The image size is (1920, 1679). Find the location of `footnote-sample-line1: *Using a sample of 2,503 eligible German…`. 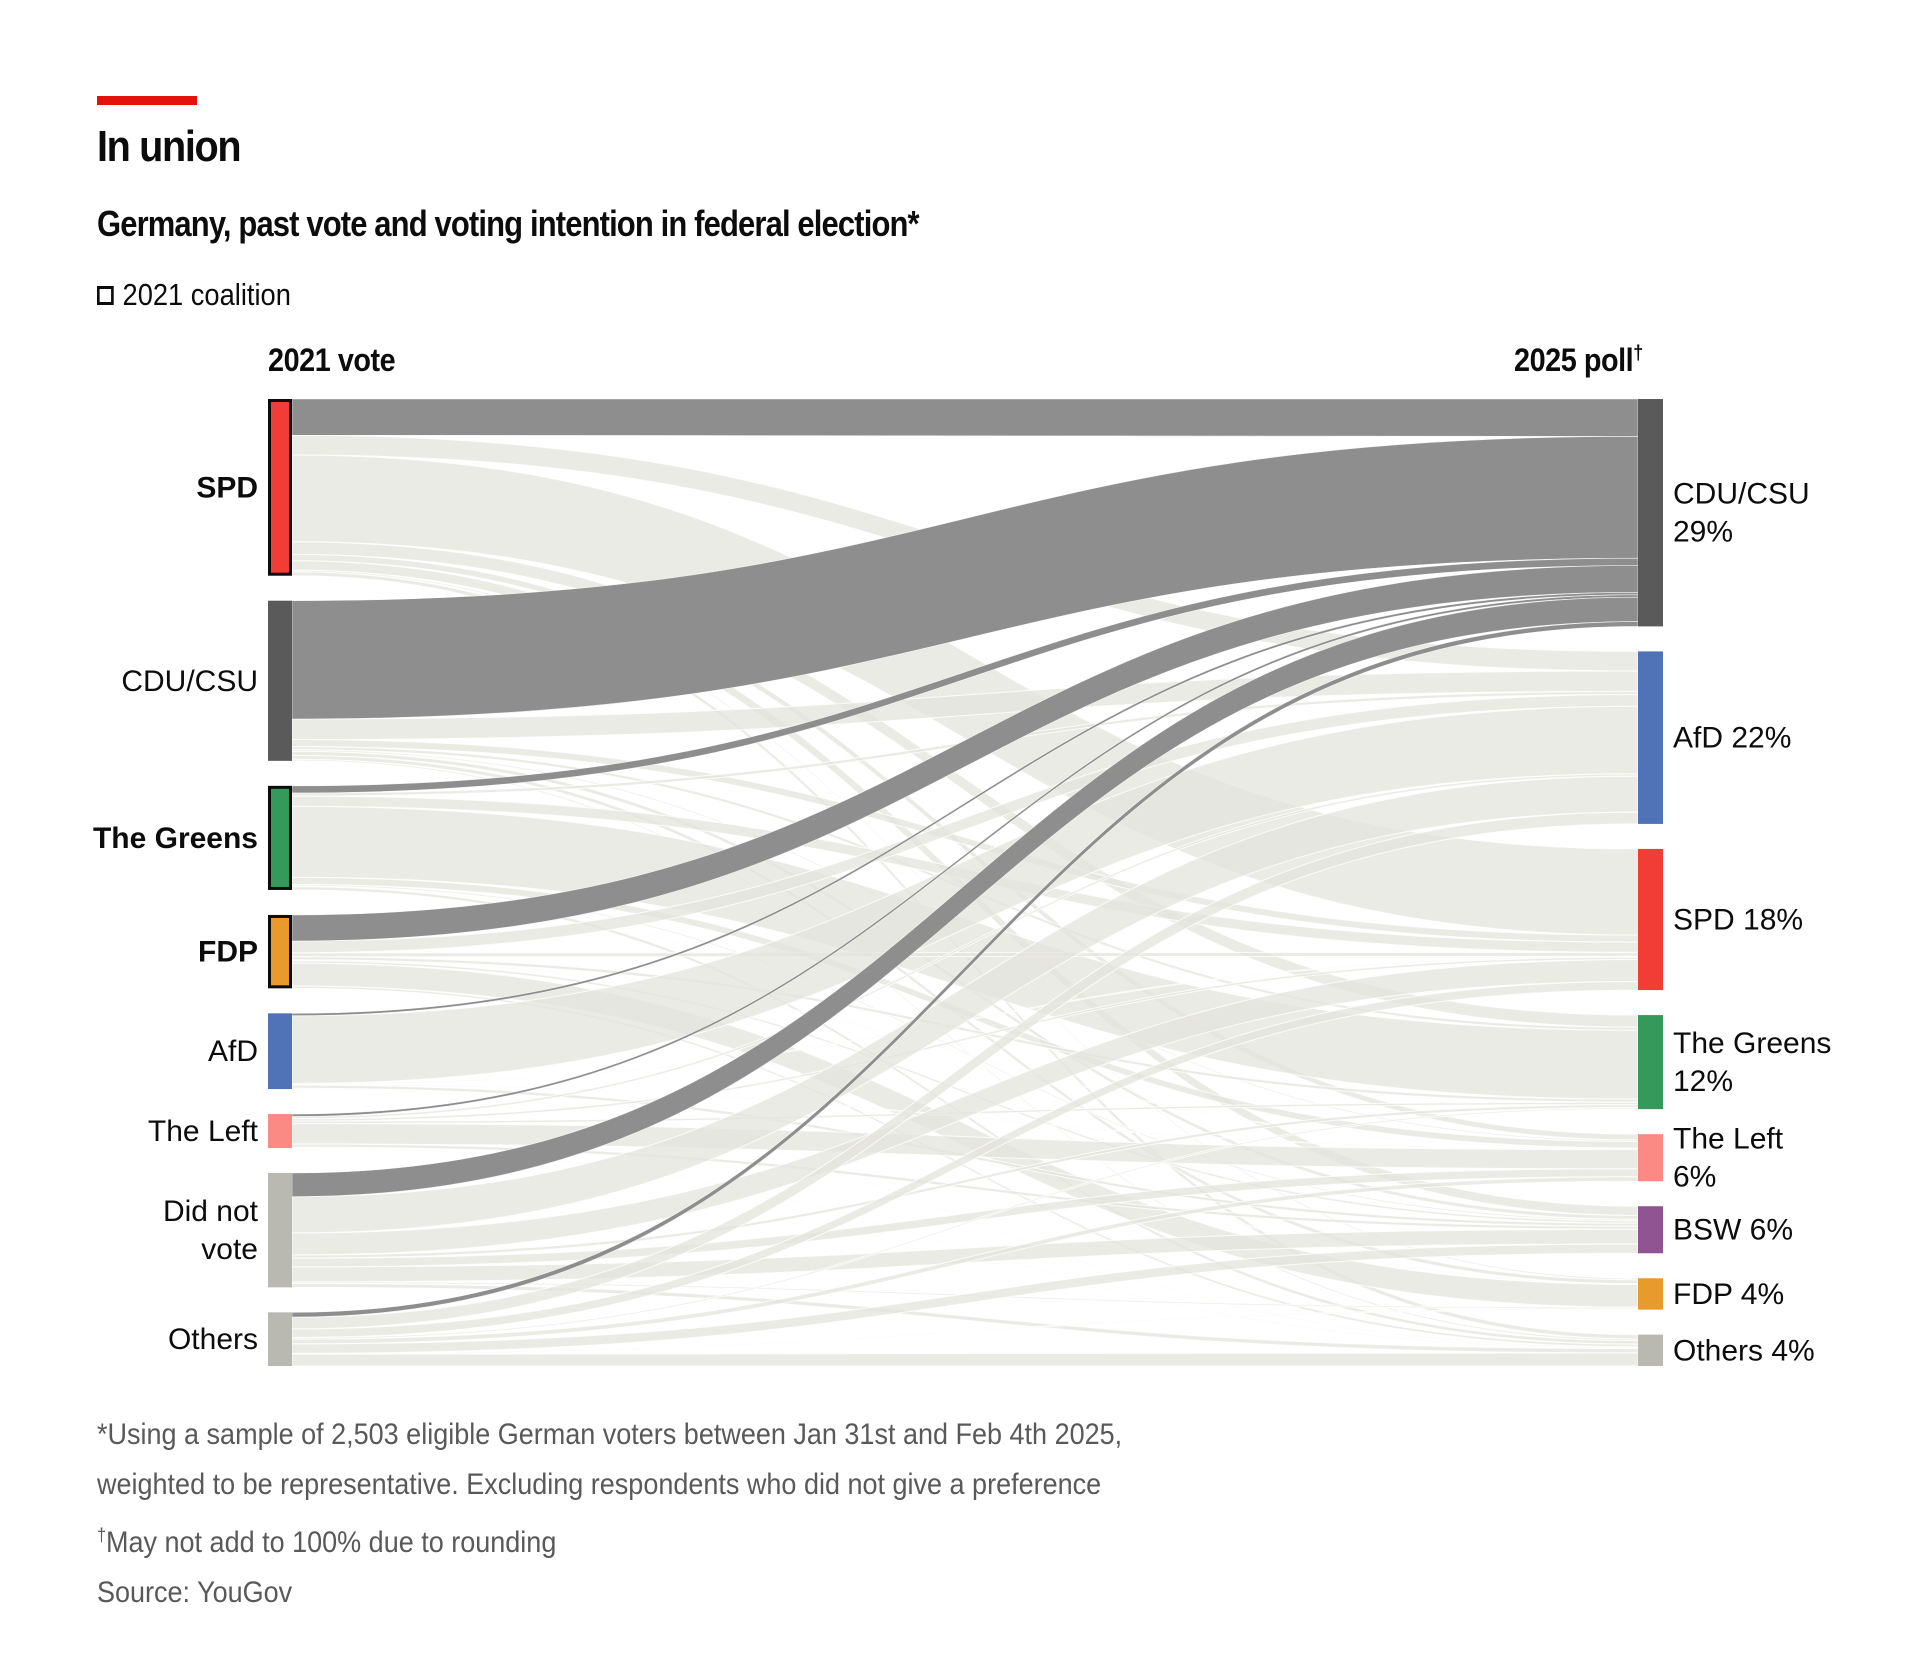

footnote-sample-line1: *Using a sample of 2,503 eligible German… is located at coordinates (610, 1434).